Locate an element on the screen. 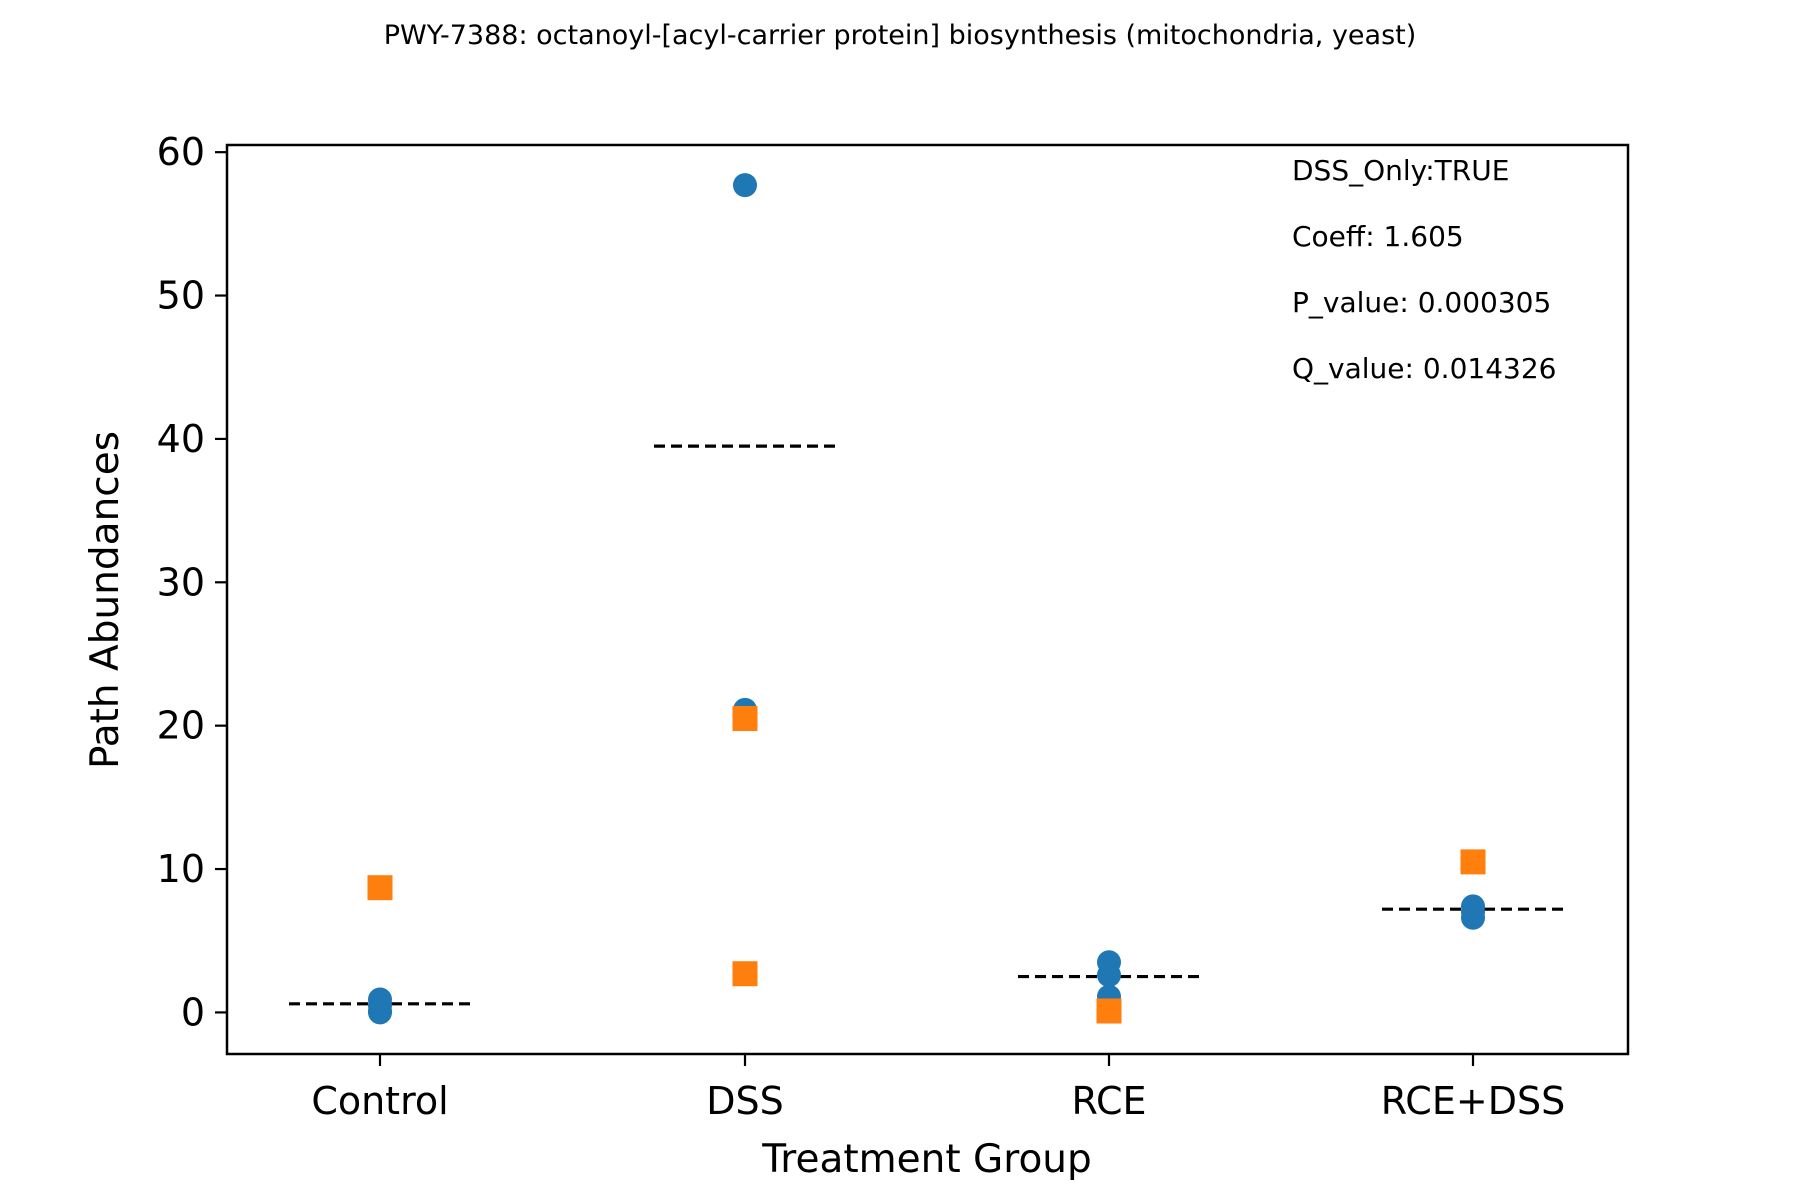 The height and width of the screenshot is (1200, 1800). y-axis-label: Path Abundances is located at coordinates (105, 600).